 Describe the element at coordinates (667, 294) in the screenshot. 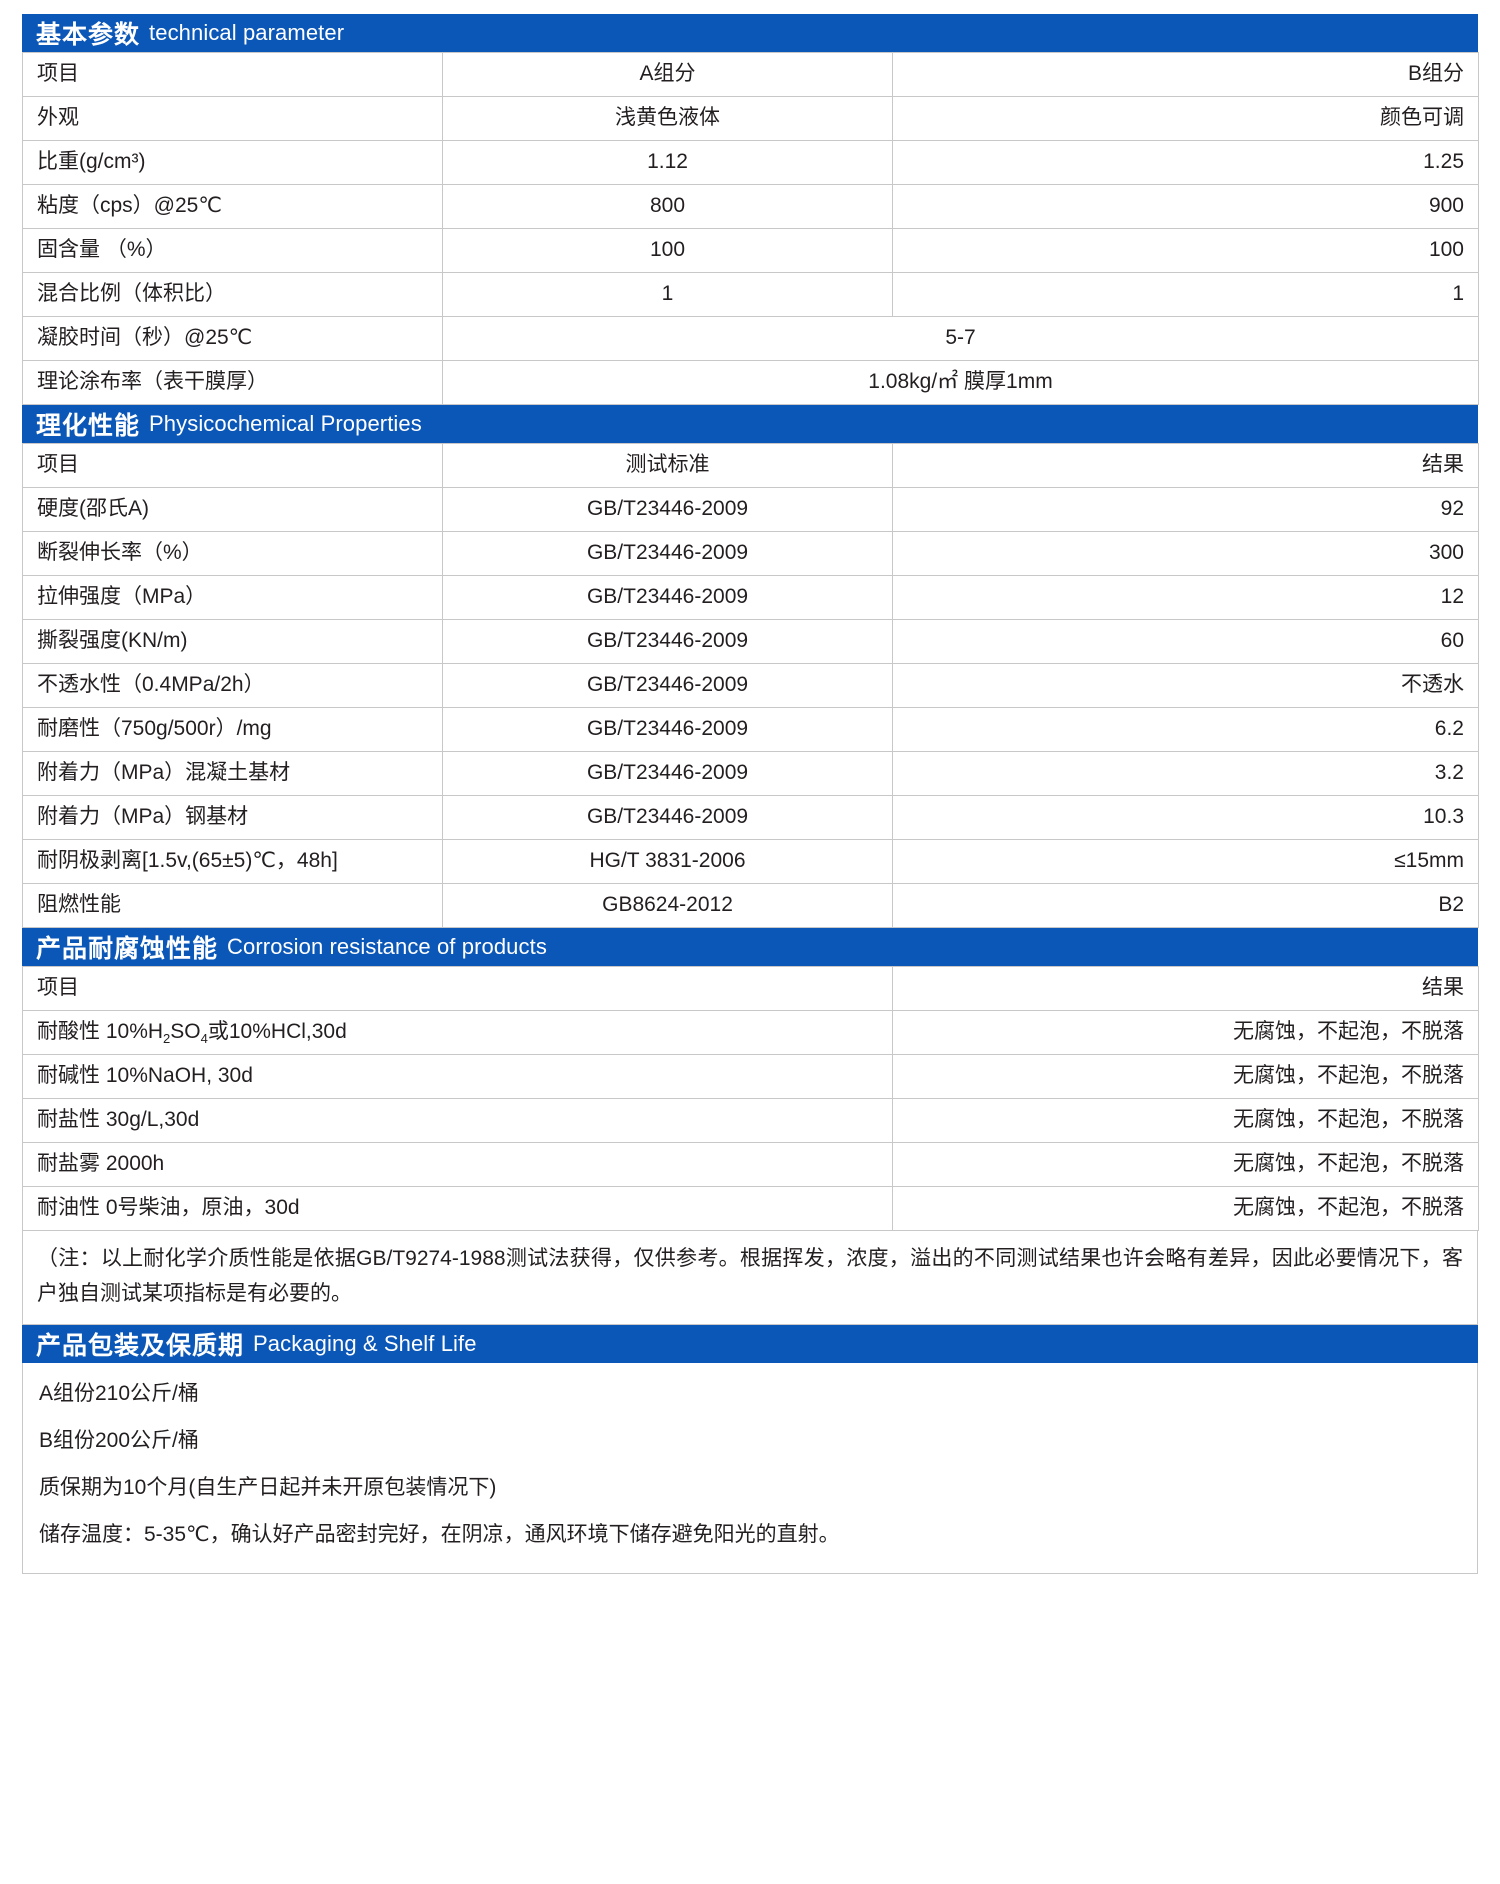

I see `row-value-a: 1` at that location.